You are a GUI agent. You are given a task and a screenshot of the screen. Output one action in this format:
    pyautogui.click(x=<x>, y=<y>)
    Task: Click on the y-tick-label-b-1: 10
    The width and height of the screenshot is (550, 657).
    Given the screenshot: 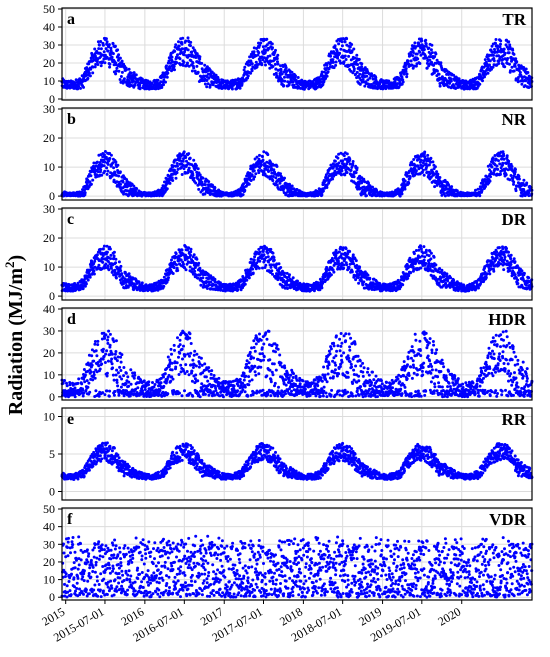 What is the action you would take?
    pyautogui.click(x=49, y=167)
    